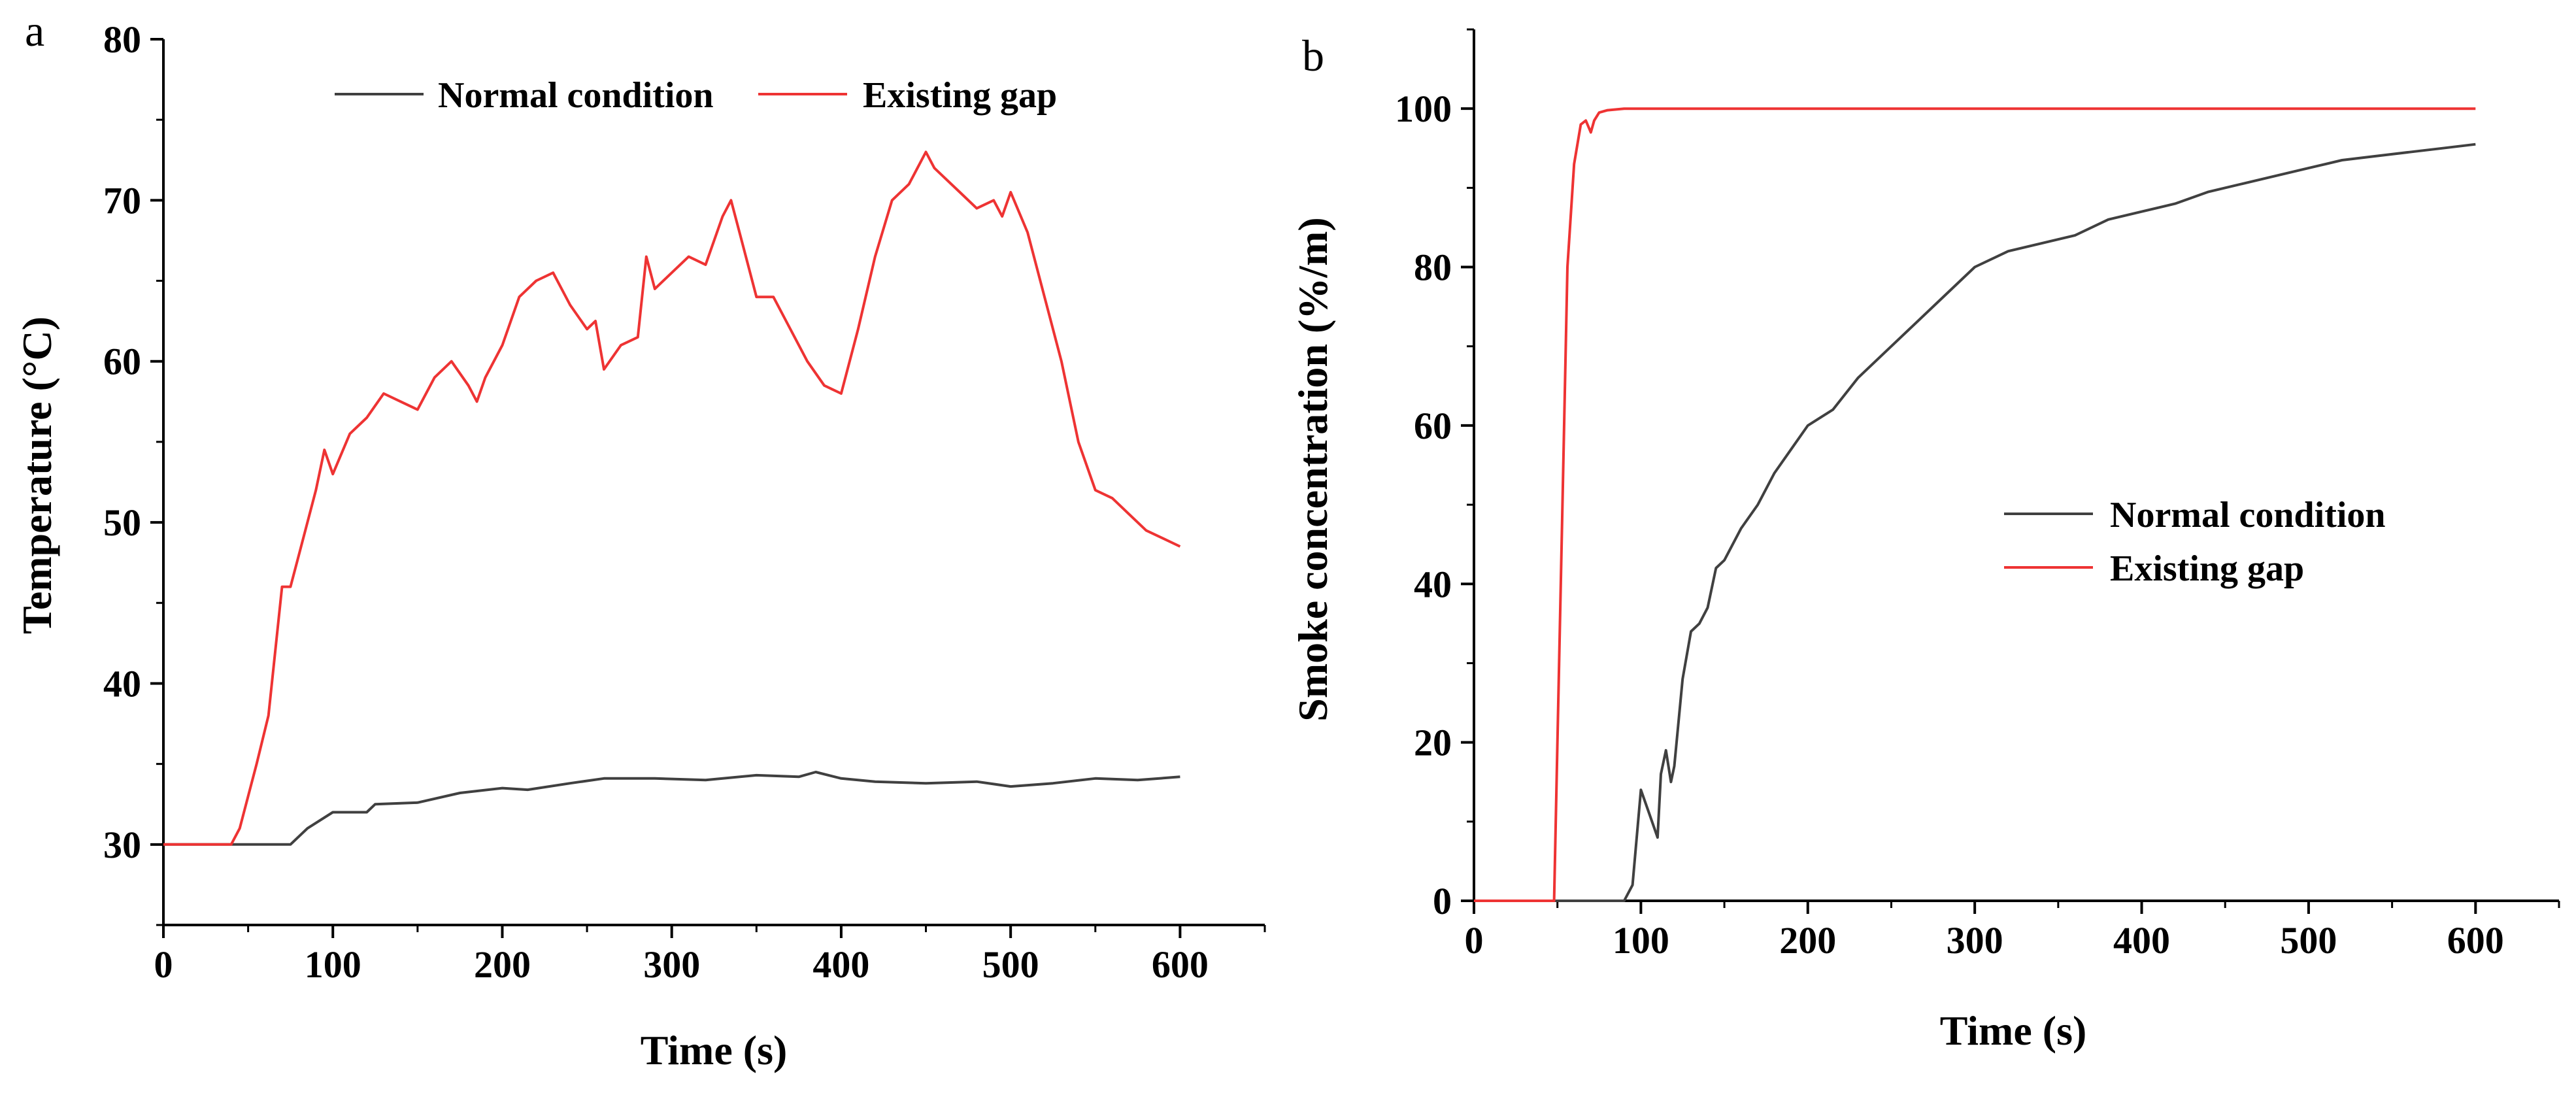  I want to click on panel-b-x-tick-label: 300, so click(1975, 940).